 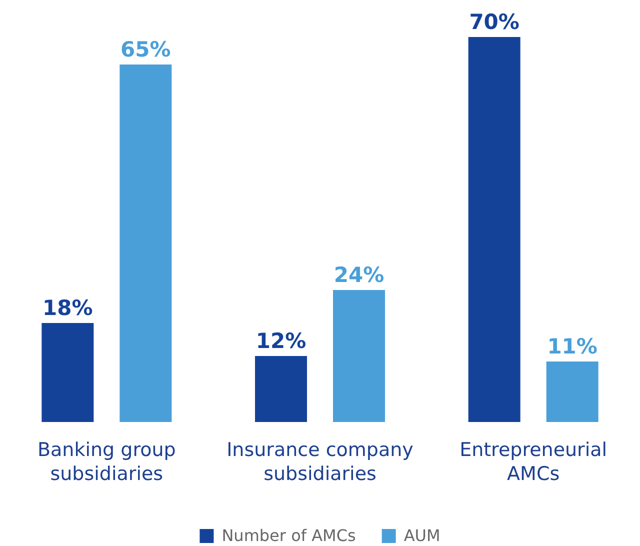 I want to click on data-label: 24%, so click(x=359, y=275).